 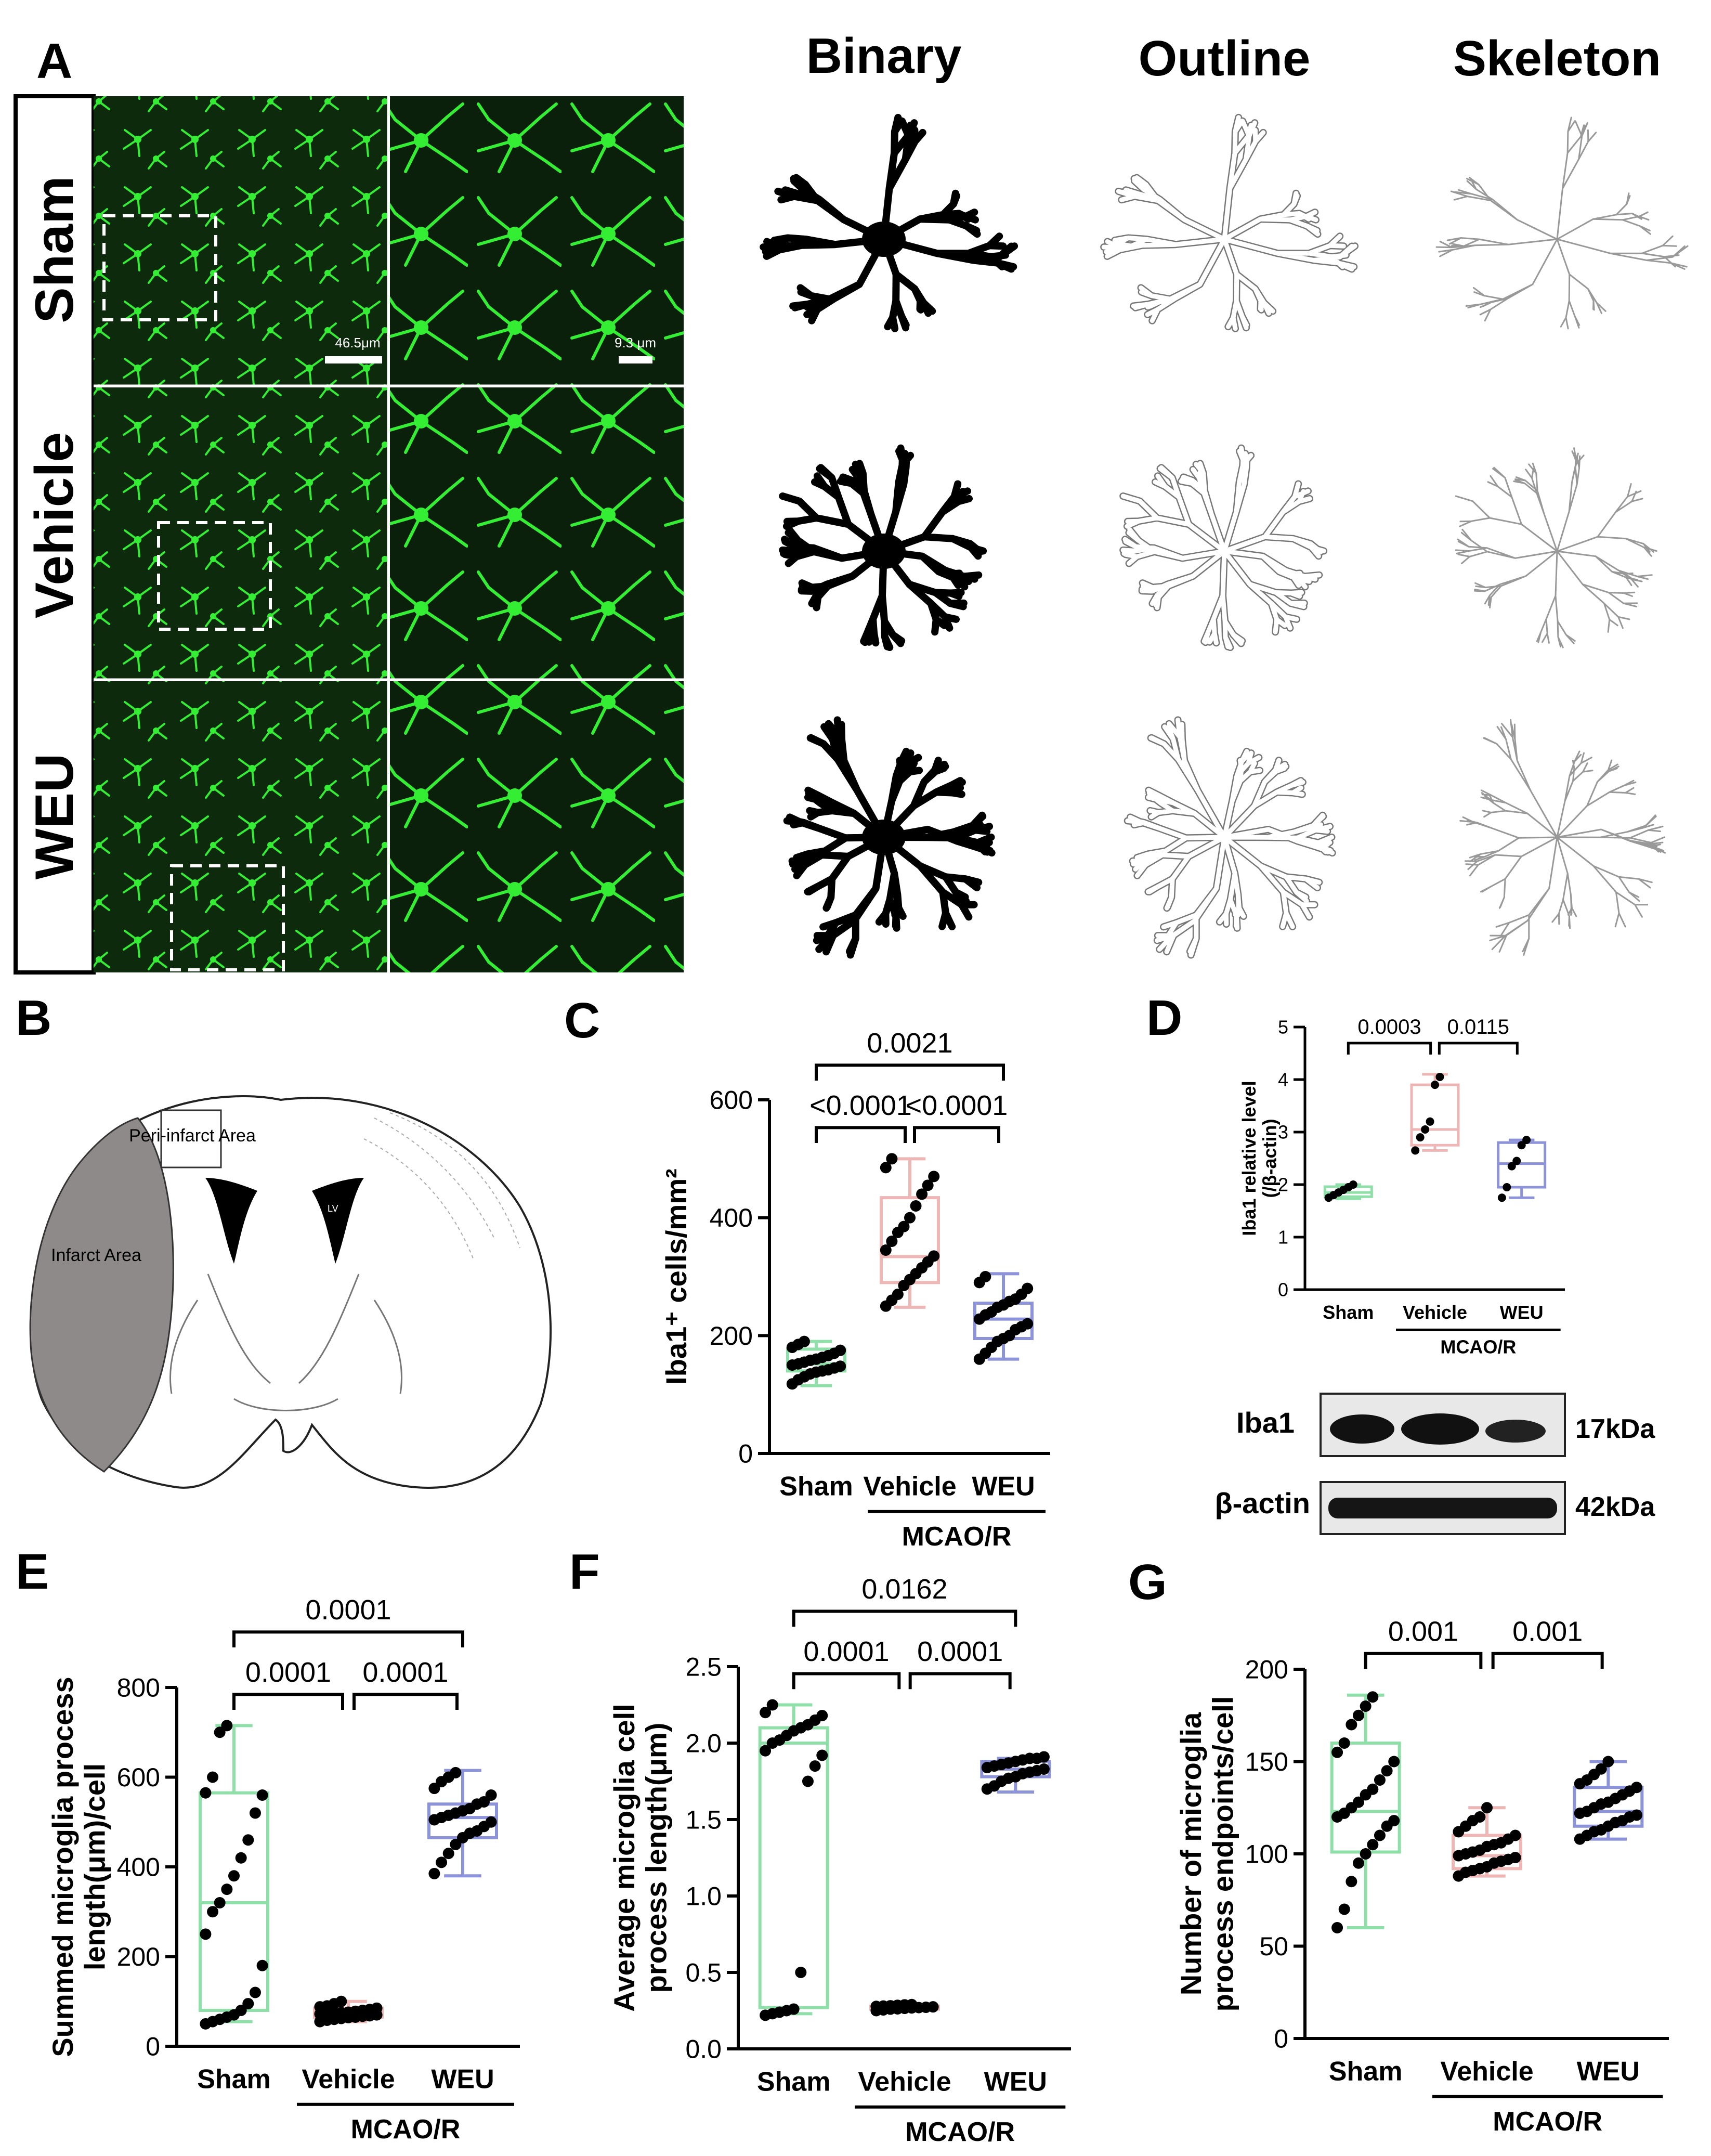 I want to click on lateral-ventricle-left, so click(x=231, y=1221).